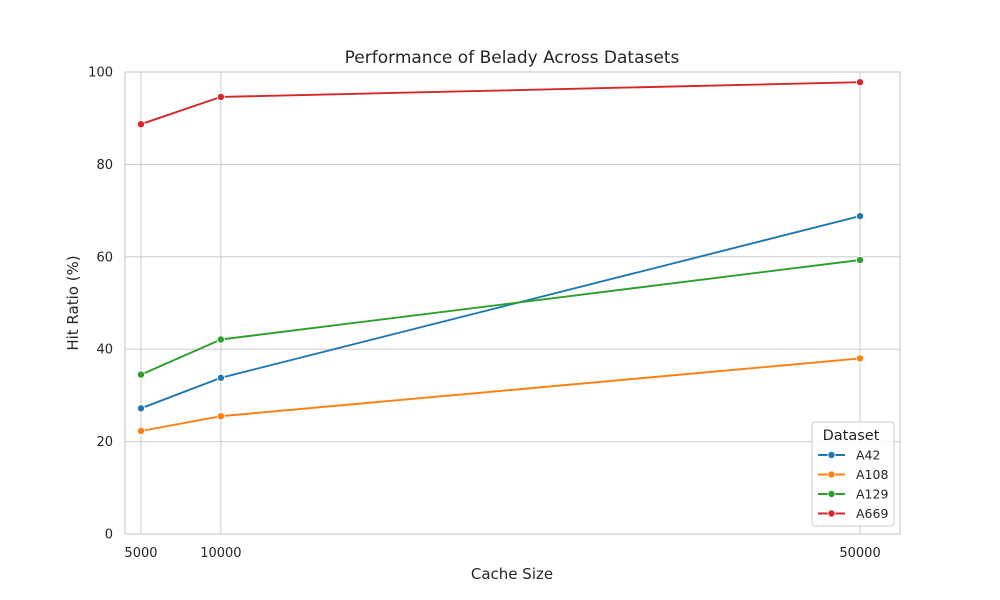 Image resolution: width=1000 pixels, height=600 pixels. What do you see at coordinates (872, 513) in the screenshot?
I see `legend-label: A669` at bounding box center [872, 513].